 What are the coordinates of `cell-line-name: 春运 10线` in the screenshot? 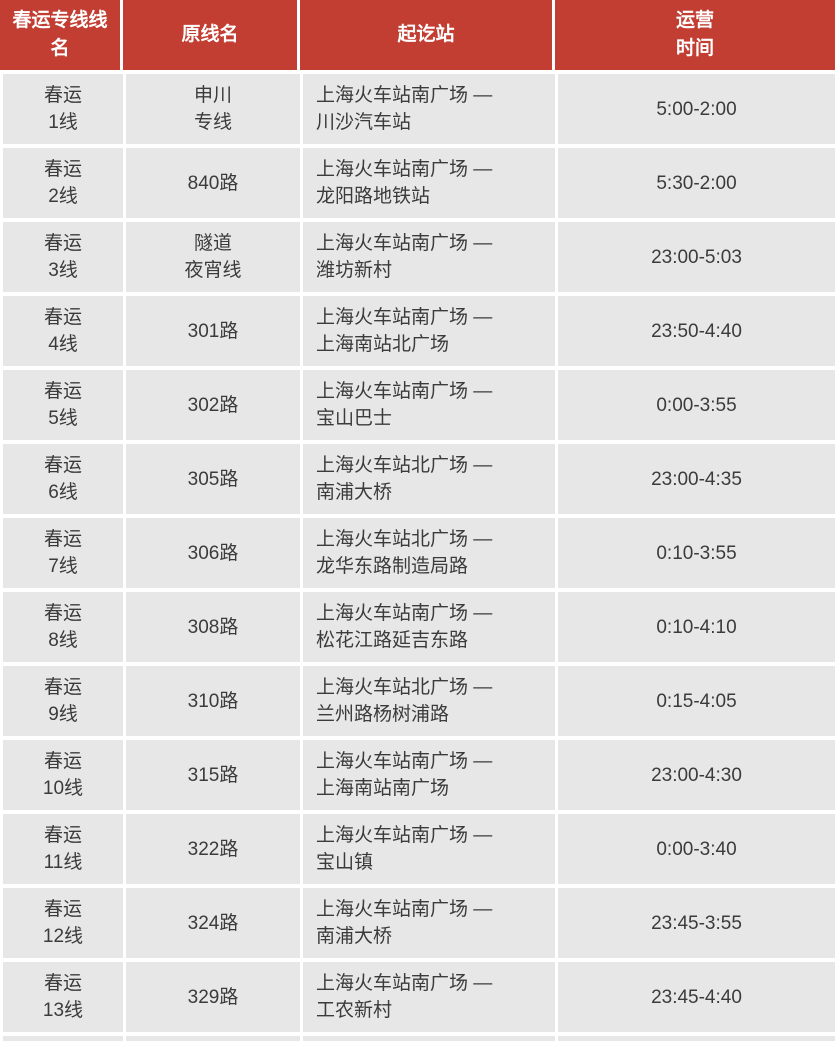 It's located at (64, 775).